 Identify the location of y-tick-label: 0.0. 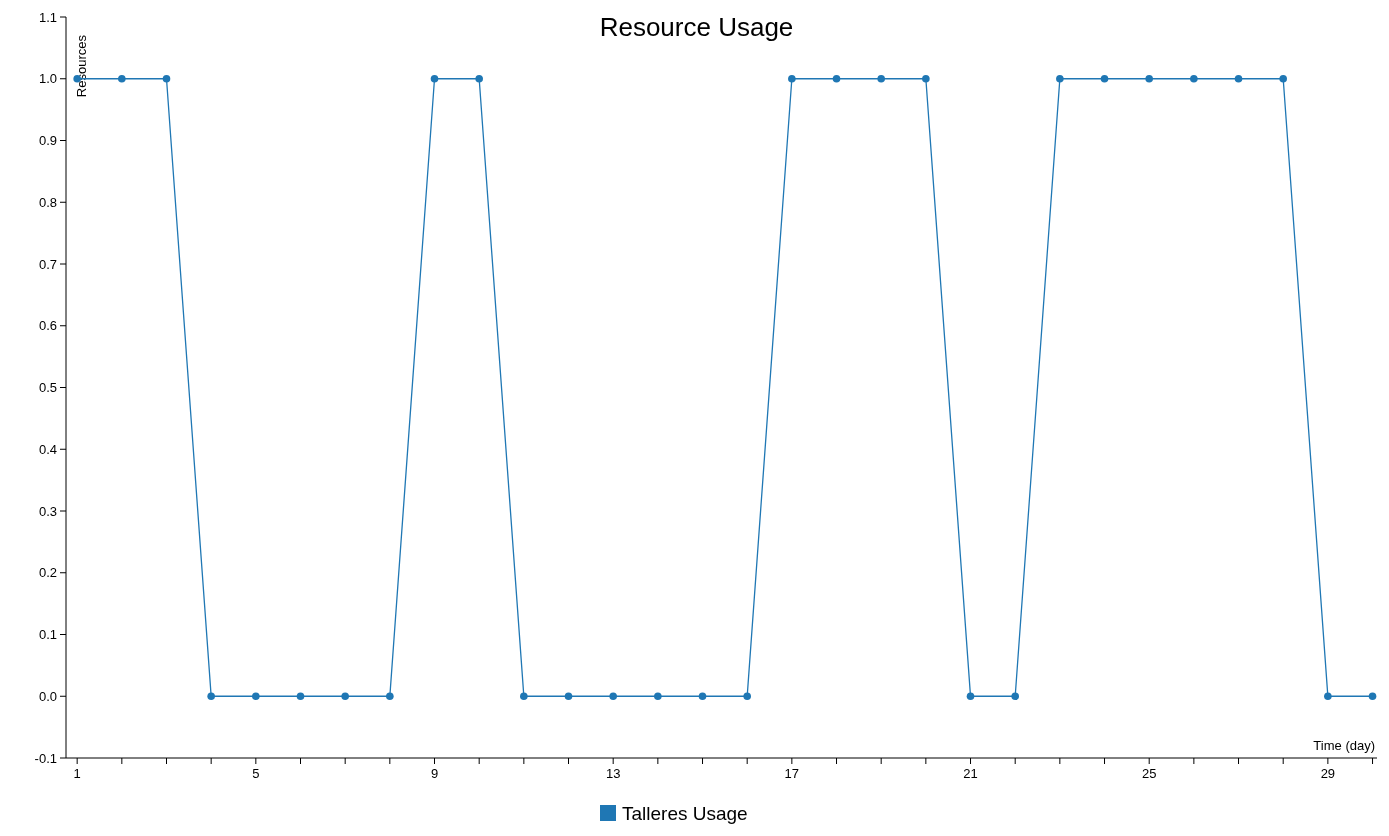
(47, 696).